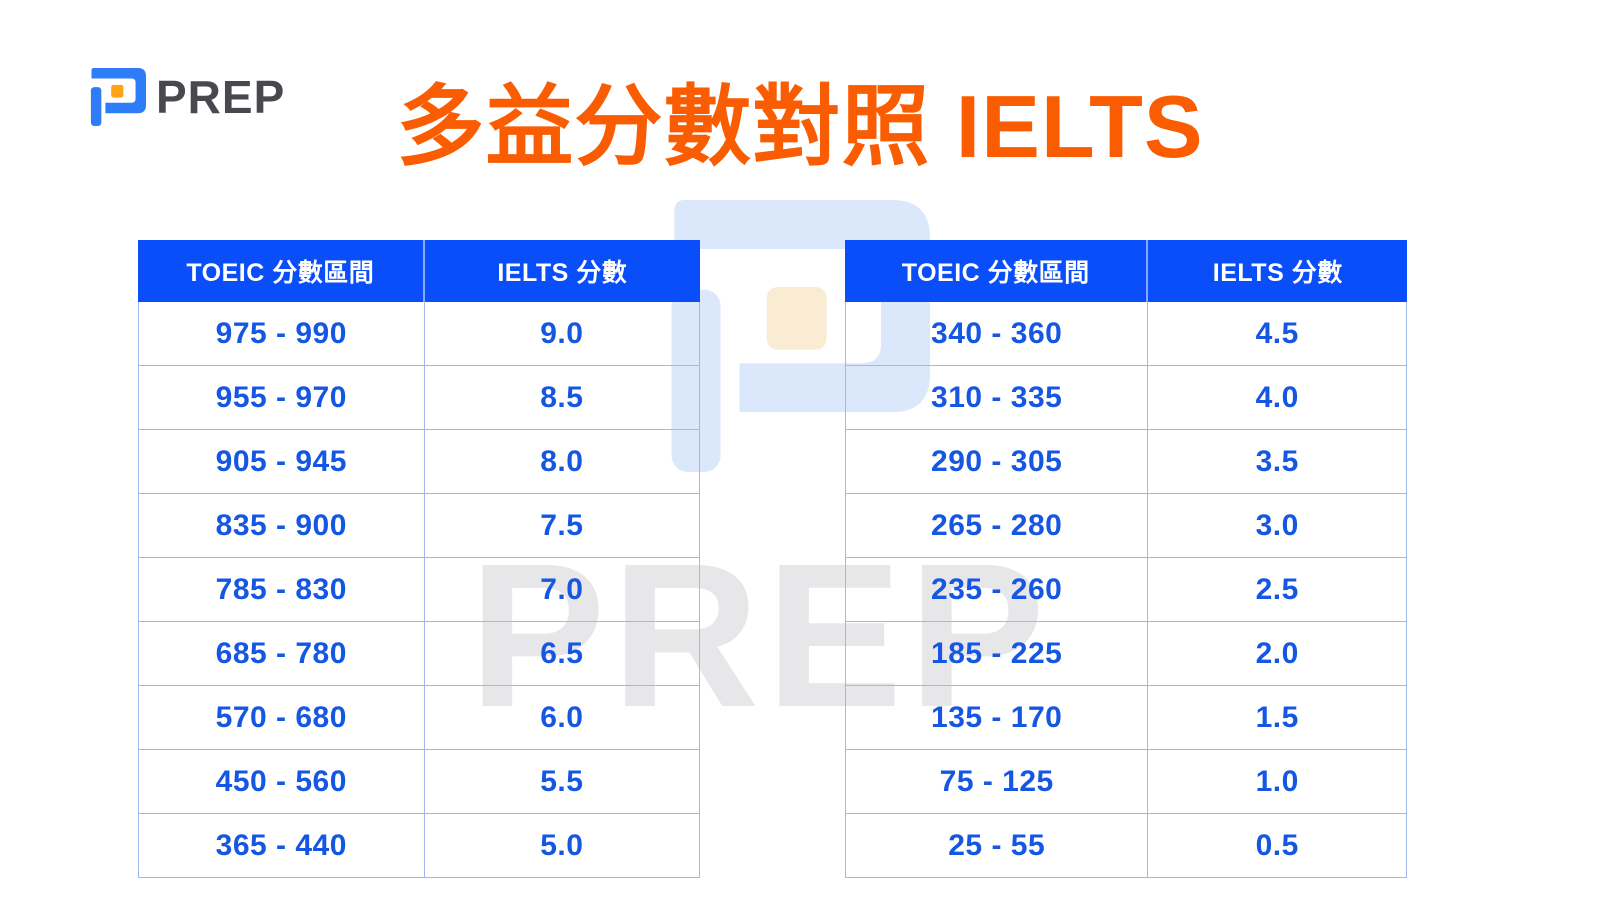 Image resolution: width=1600 pixels, height=900 pixels. What do you see at coordinates (282, 781) in the screenshot?
I see `toeic-range-cell: 450 - 560` at bounding box center [282, 781].